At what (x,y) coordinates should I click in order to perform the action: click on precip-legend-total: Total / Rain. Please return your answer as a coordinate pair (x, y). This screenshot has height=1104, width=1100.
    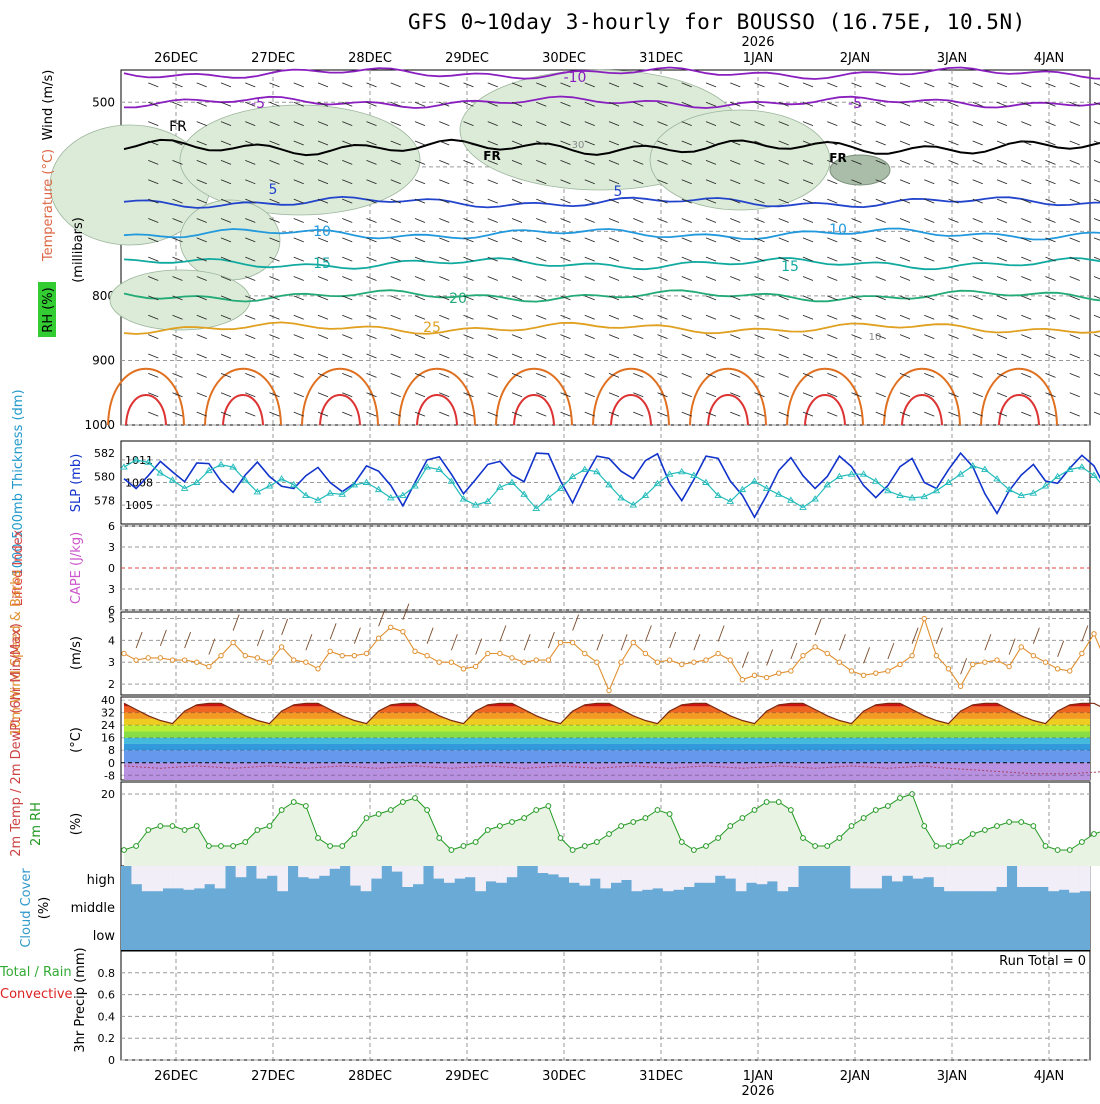
    Looking at the image, I should click on (36, 972).